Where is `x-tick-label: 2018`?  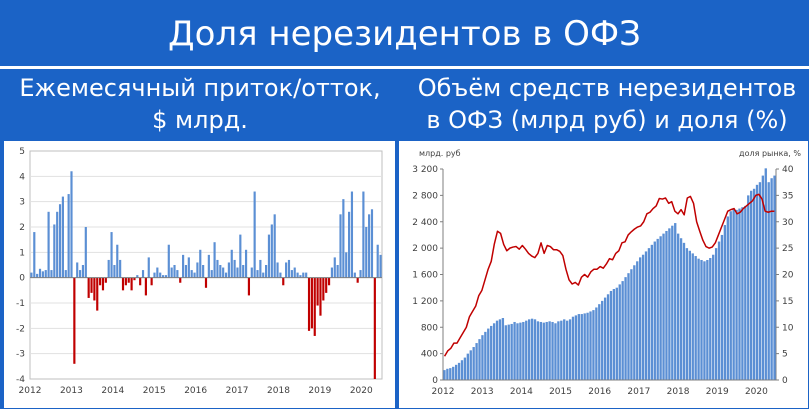 x-tick-label: 2018 is located at coordinates (678, 392).